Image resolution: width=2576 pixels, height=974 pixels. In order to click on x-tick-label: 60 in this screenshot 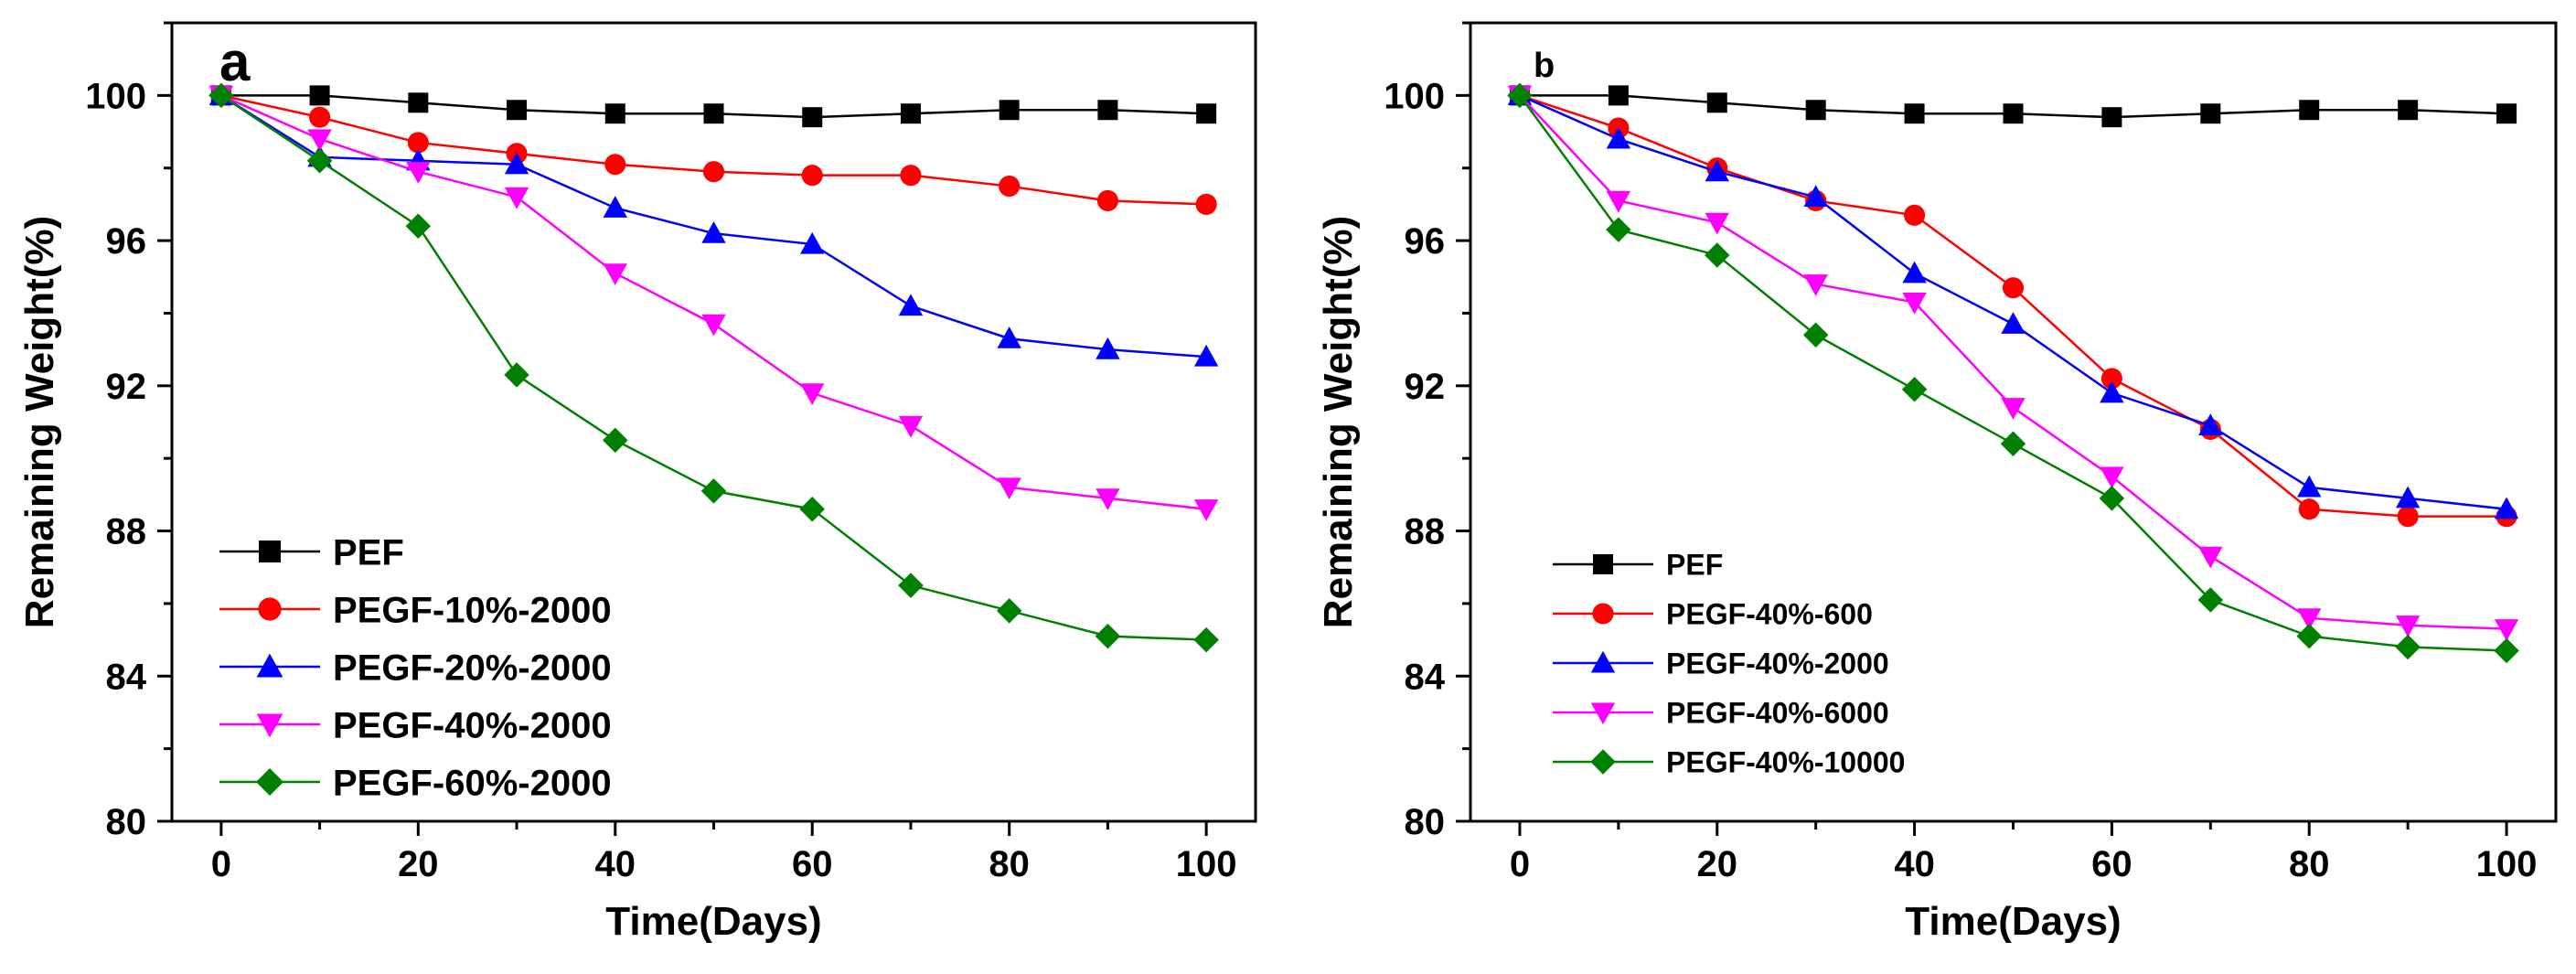, I will do `click(2111, 864)`.